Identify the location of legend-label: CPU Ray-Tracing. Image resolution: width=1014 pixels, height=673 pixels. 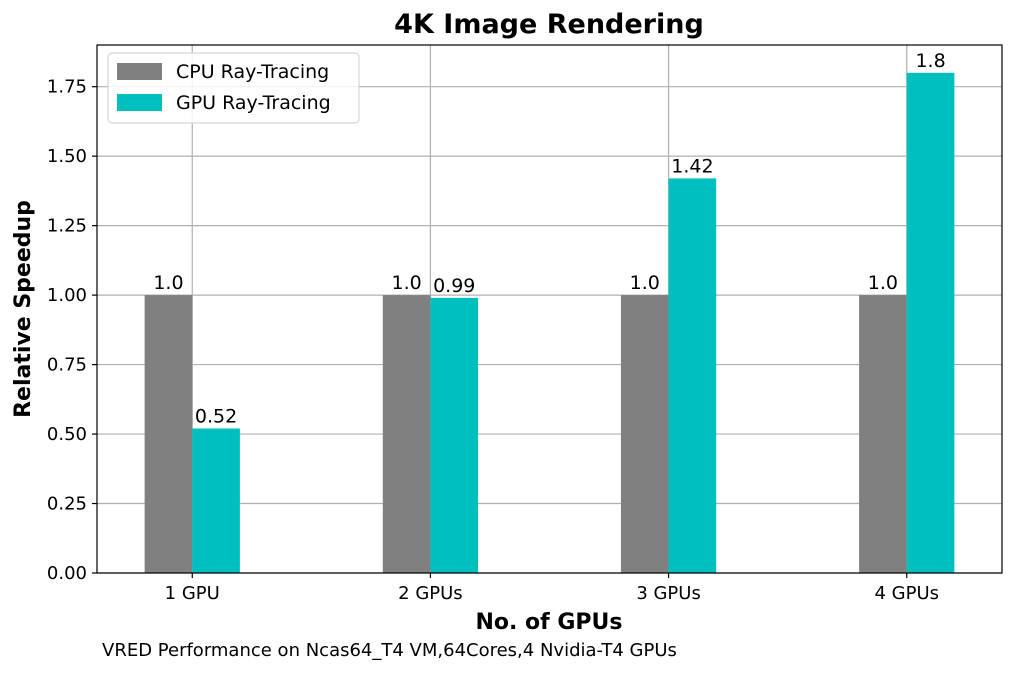
(252, 72).